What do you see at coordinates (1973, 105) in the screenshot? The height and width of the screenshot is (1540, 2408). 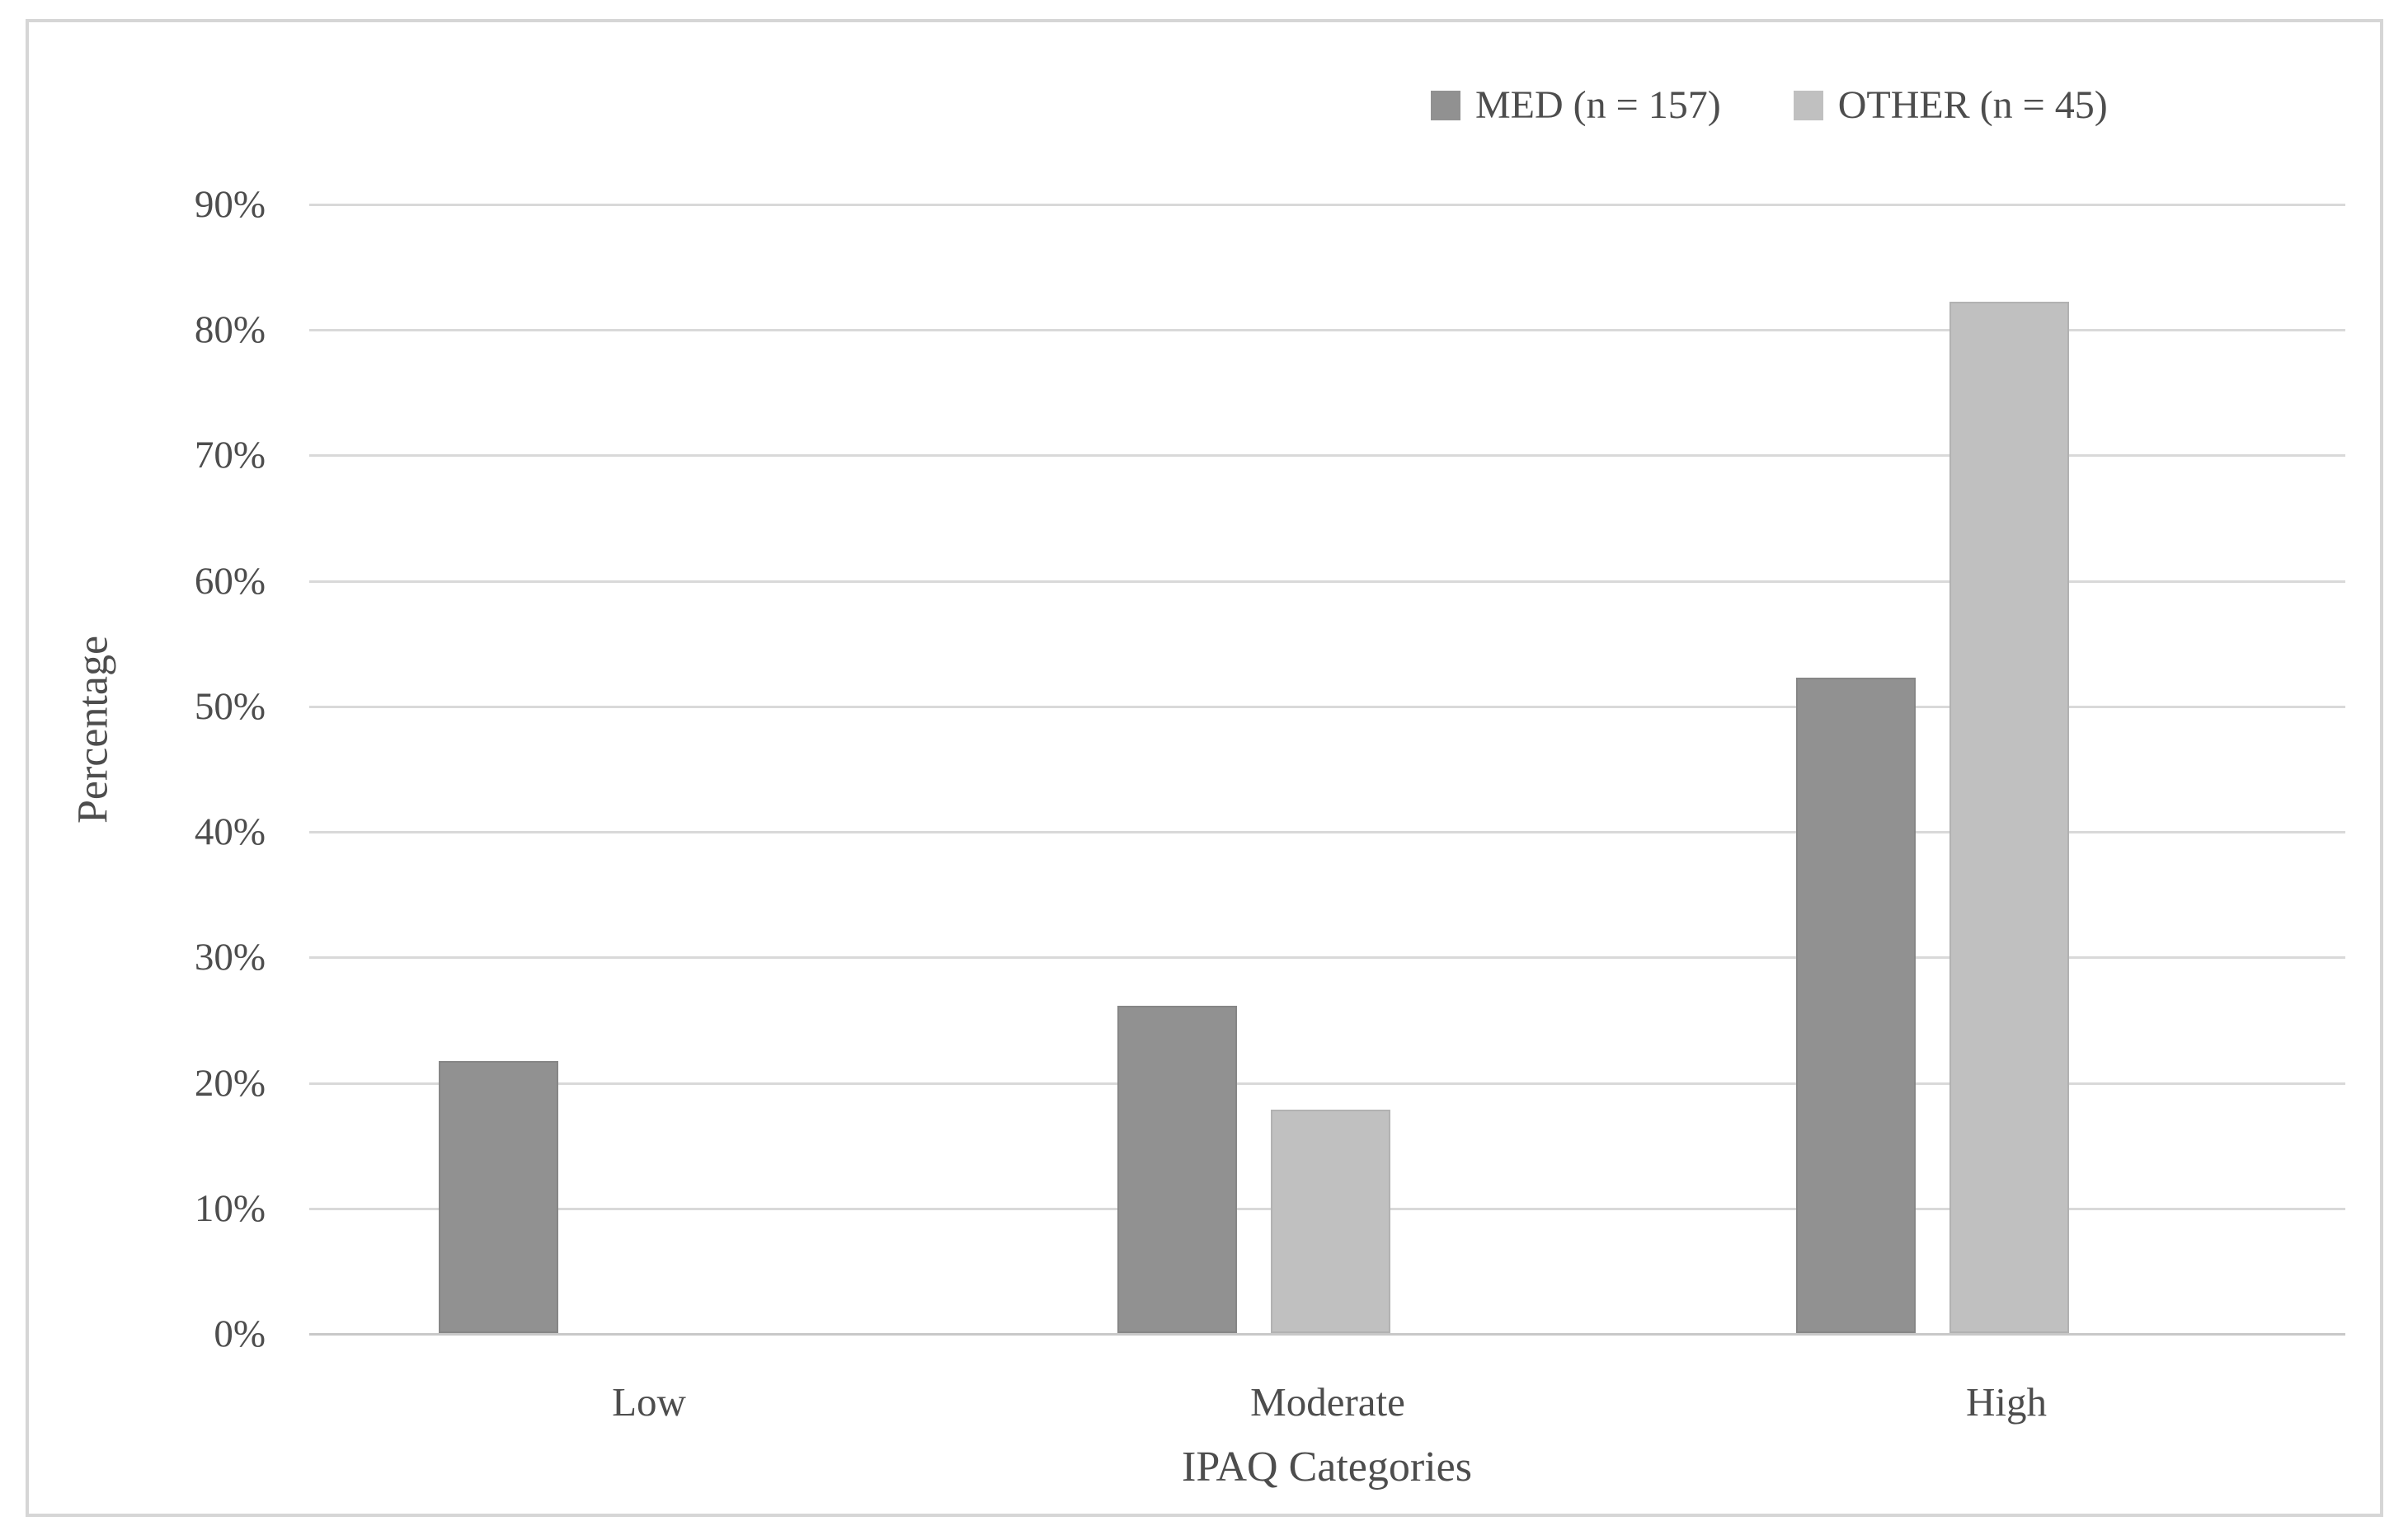 I see `legend-label: OTHER (n = 45)` at bounding box center [1973, 105].